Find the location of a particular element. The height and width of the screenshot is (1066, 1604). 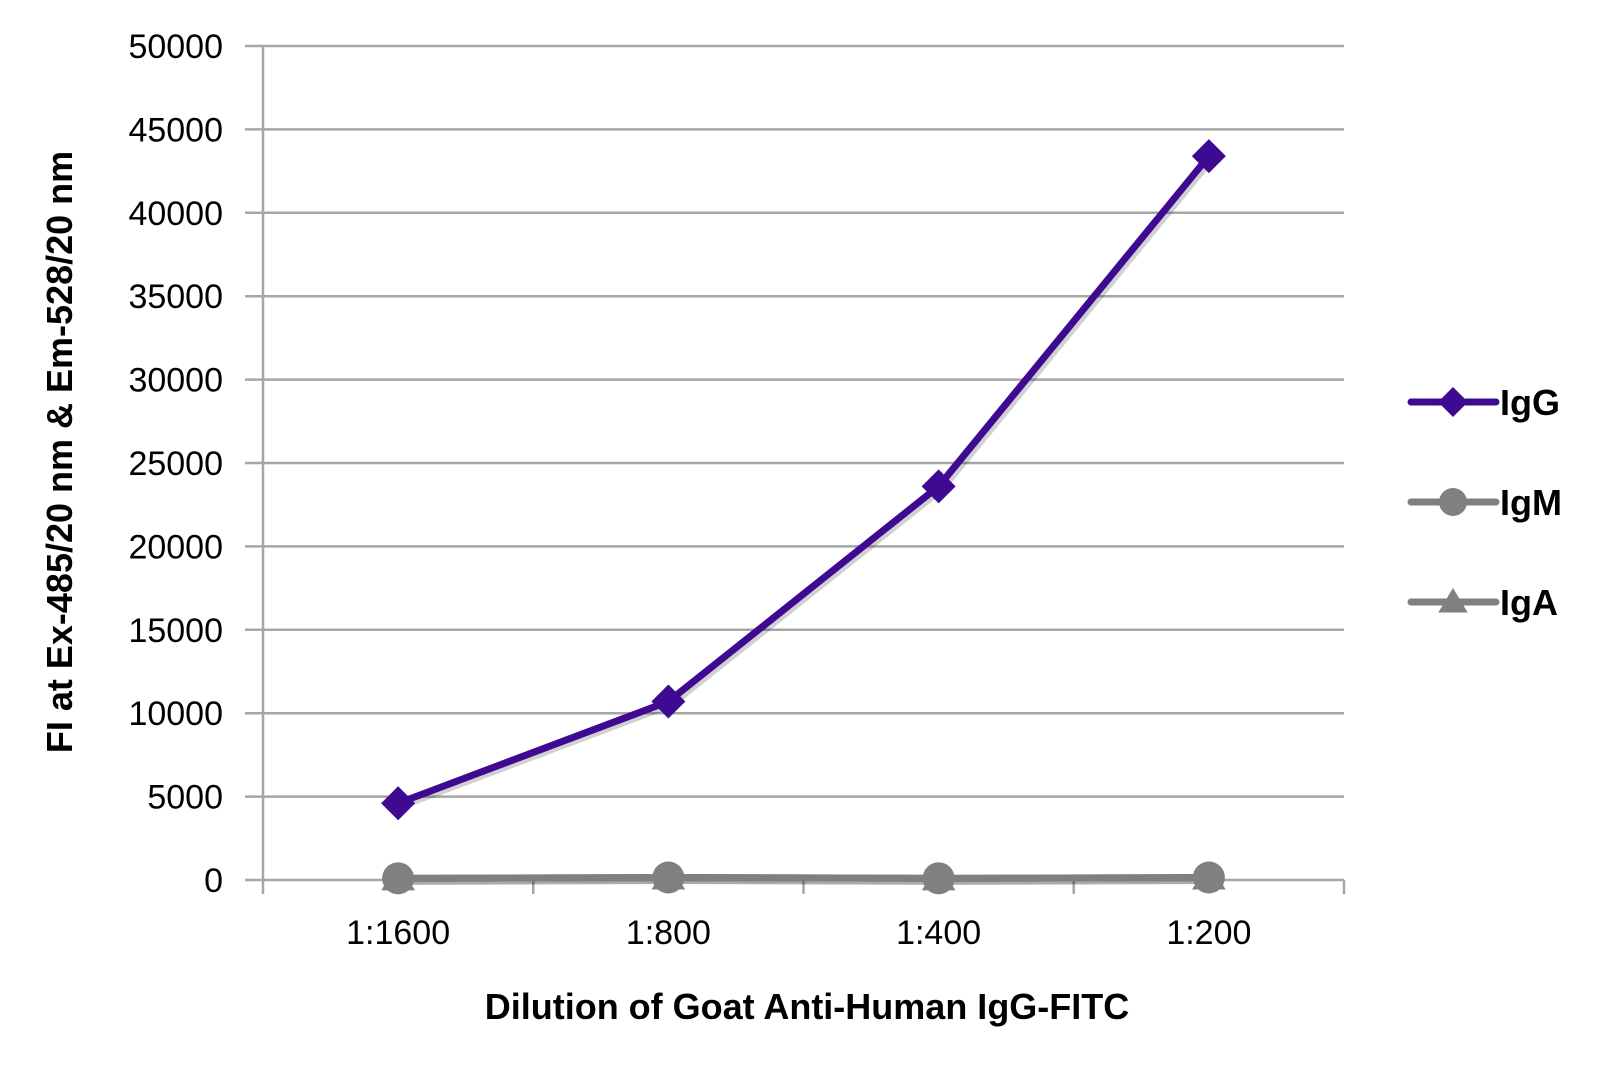

y-tick-label: 50000 is located at coordinates (175, 47).